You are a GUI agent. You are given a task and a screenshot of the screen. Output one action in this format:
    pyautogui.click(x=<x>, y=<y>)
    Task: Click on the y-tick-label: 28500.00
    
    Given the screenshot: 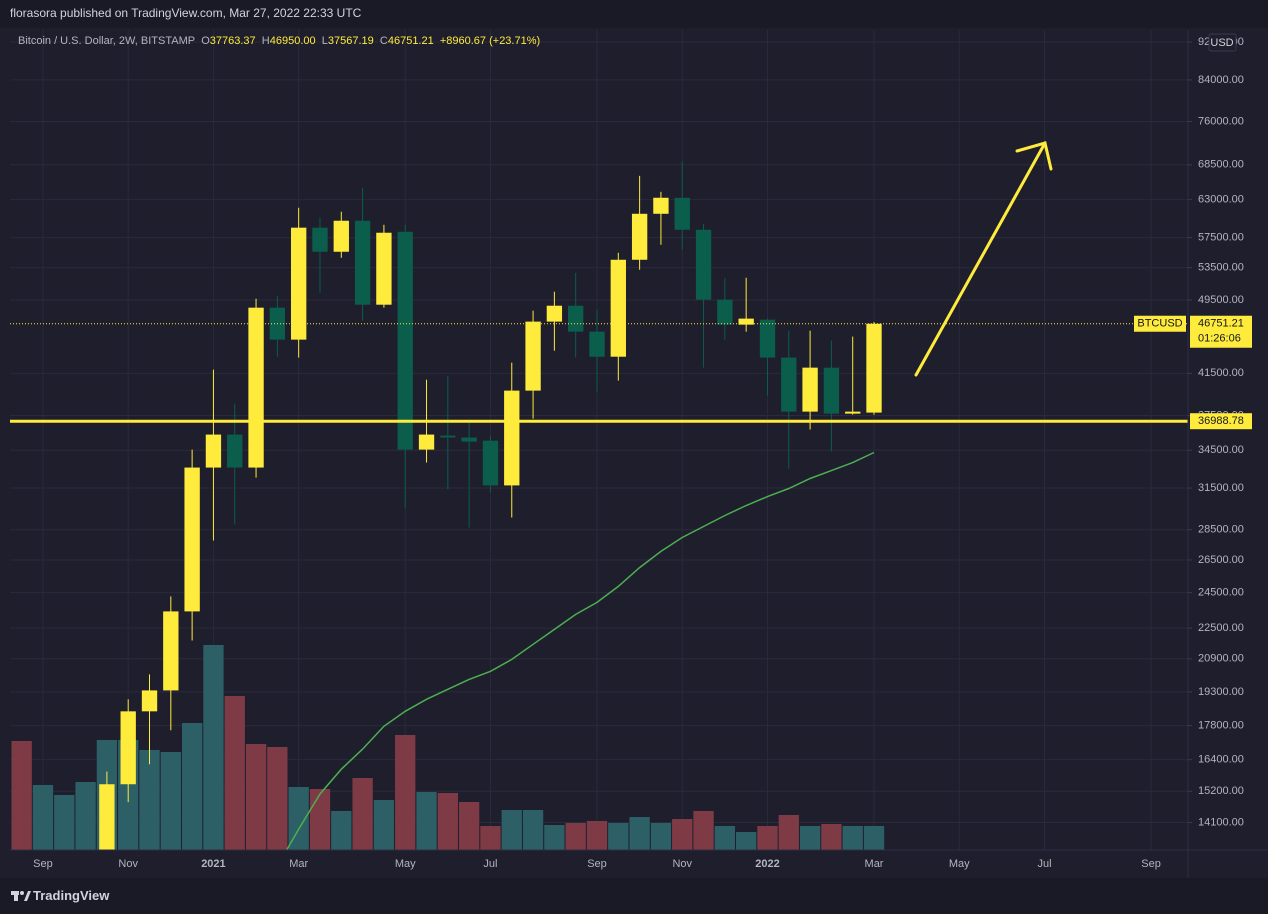 What is the action you would take?
    pyautogui.click(x=1221, y=530)
    